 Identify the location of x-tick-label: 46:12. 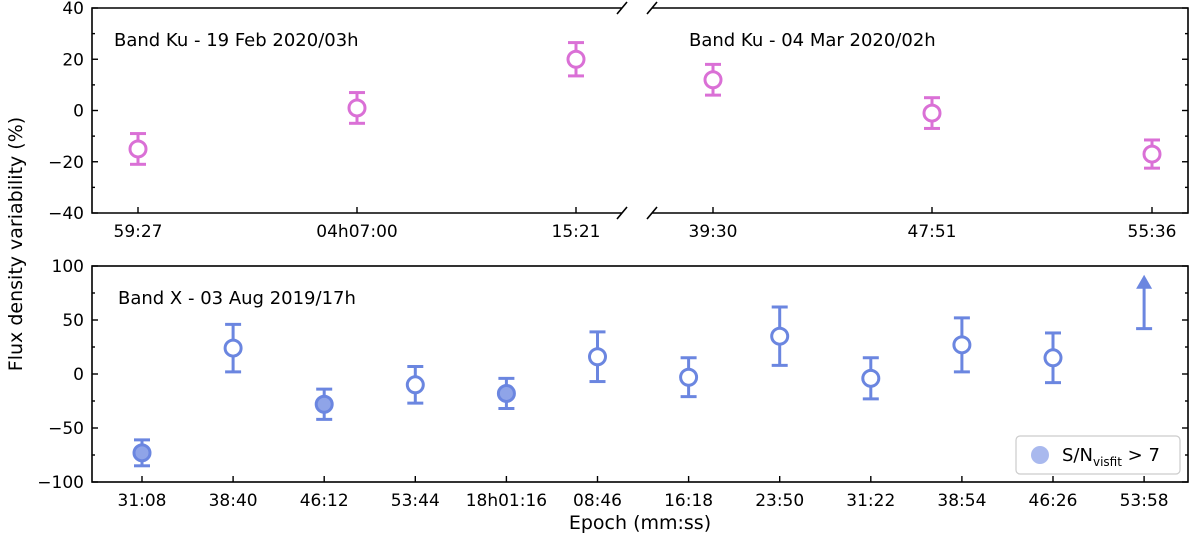
(324, 501).